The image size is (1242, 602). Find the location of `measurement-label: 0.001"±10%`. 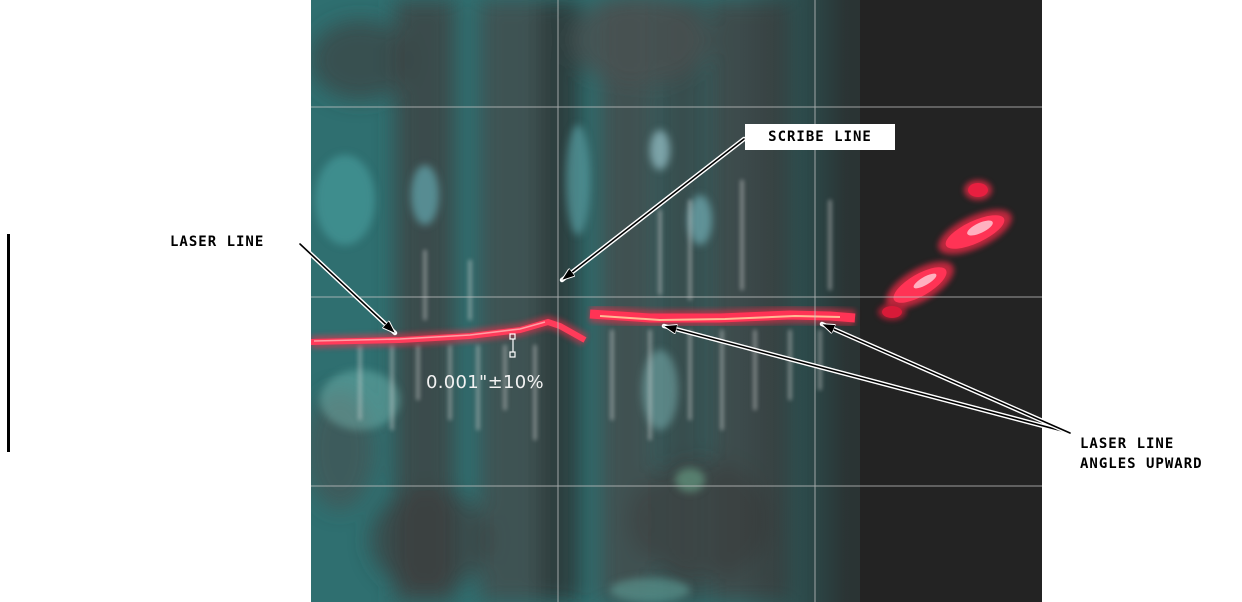

measurement-label: 0.001"±10% is located at coordinates (485, 382).